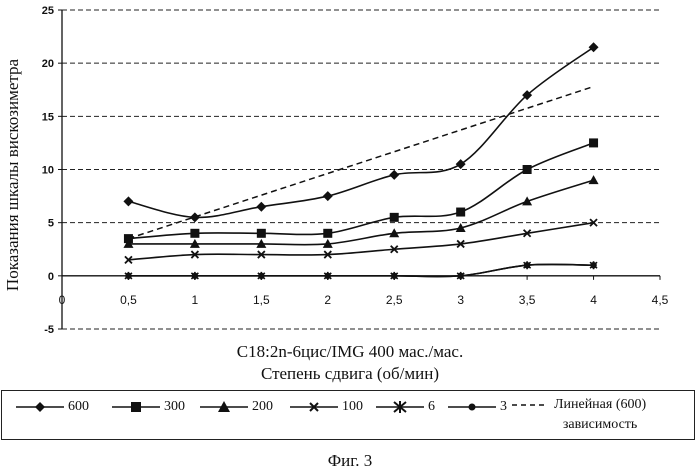  I want to click on legend-swatch-square, so click(136, 407).